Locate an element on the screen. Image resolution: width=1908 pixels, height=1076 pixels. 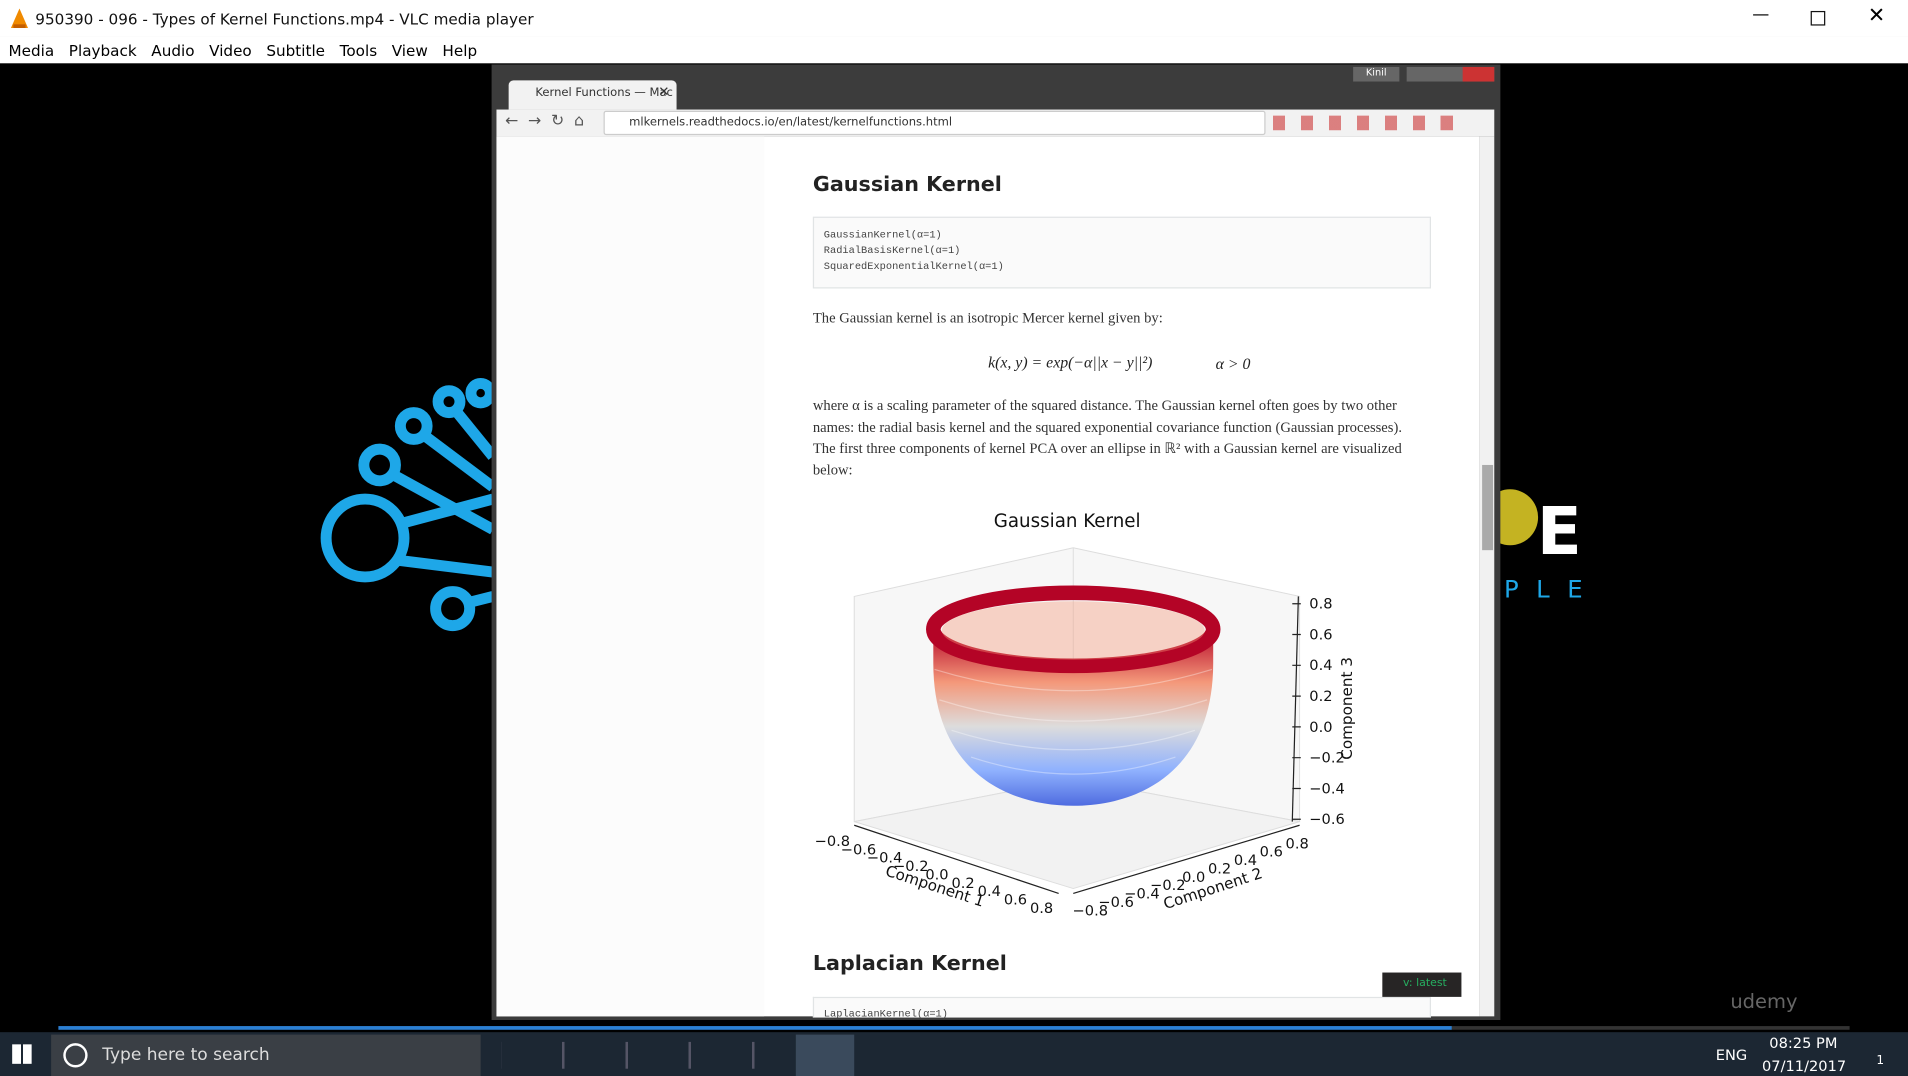
code-line: SquaredExponentialKernel(α=1) is located at coordinates (913, 266).